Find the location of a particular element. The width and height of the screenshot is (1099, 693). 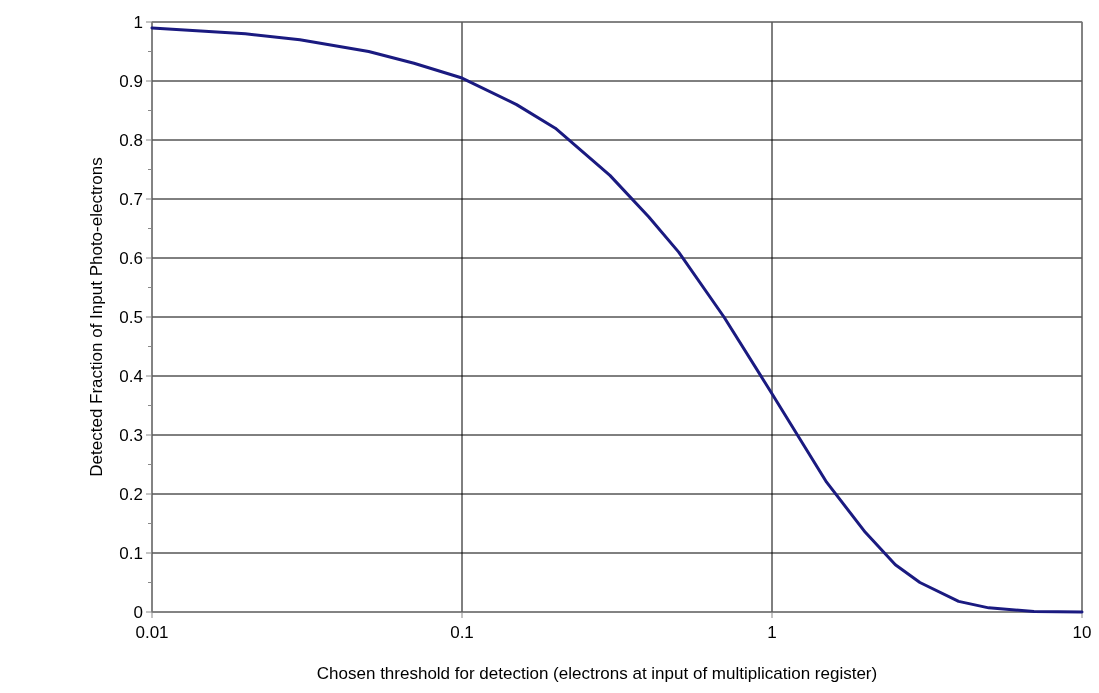

y-tick-label: 1 is located at coordinates (138, 22).